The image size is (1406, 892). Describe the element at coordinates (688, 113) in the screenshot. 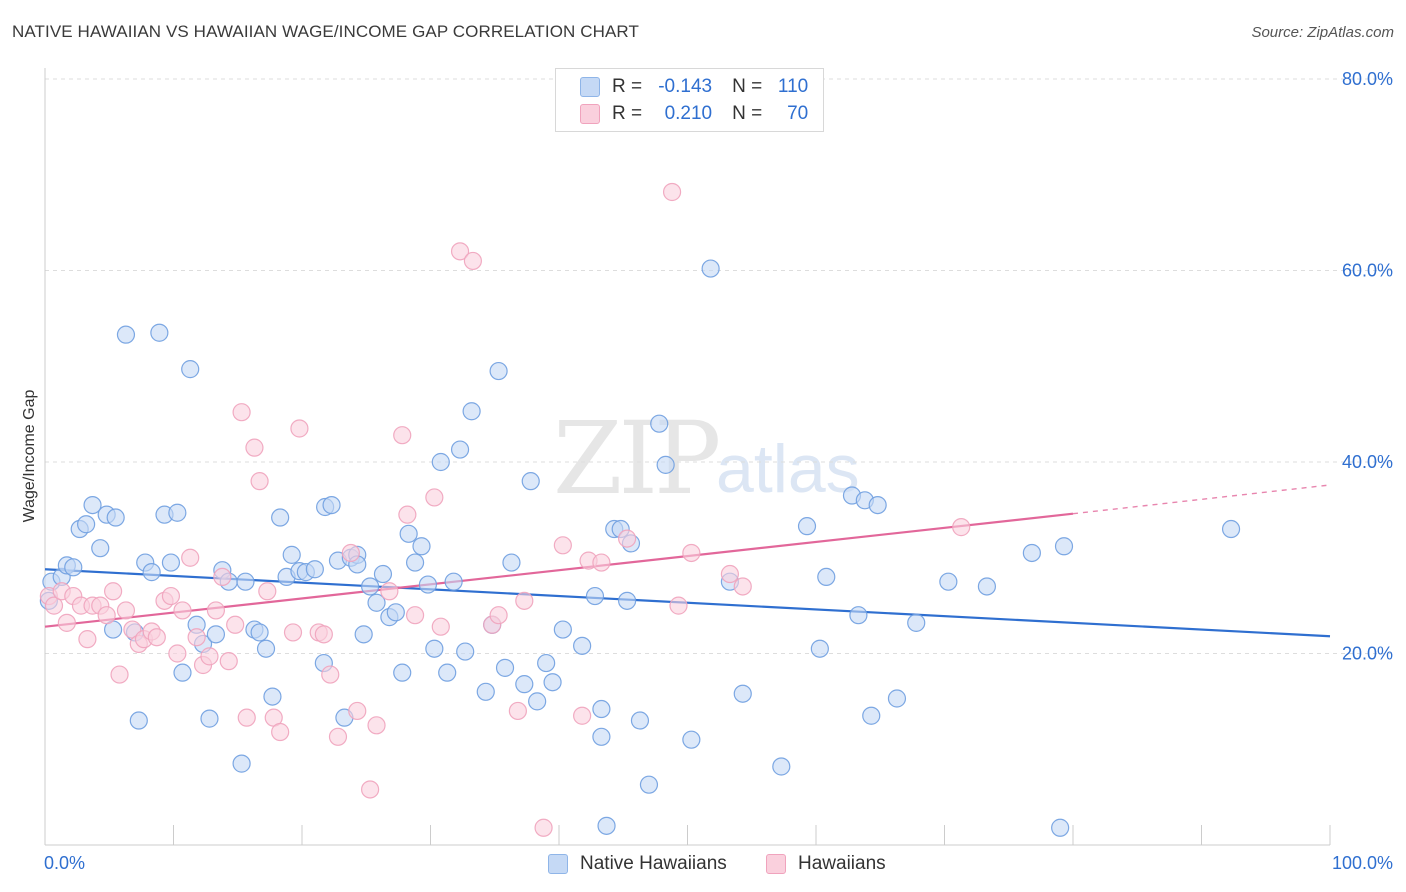

I see `r-value: 0.210` at that location.